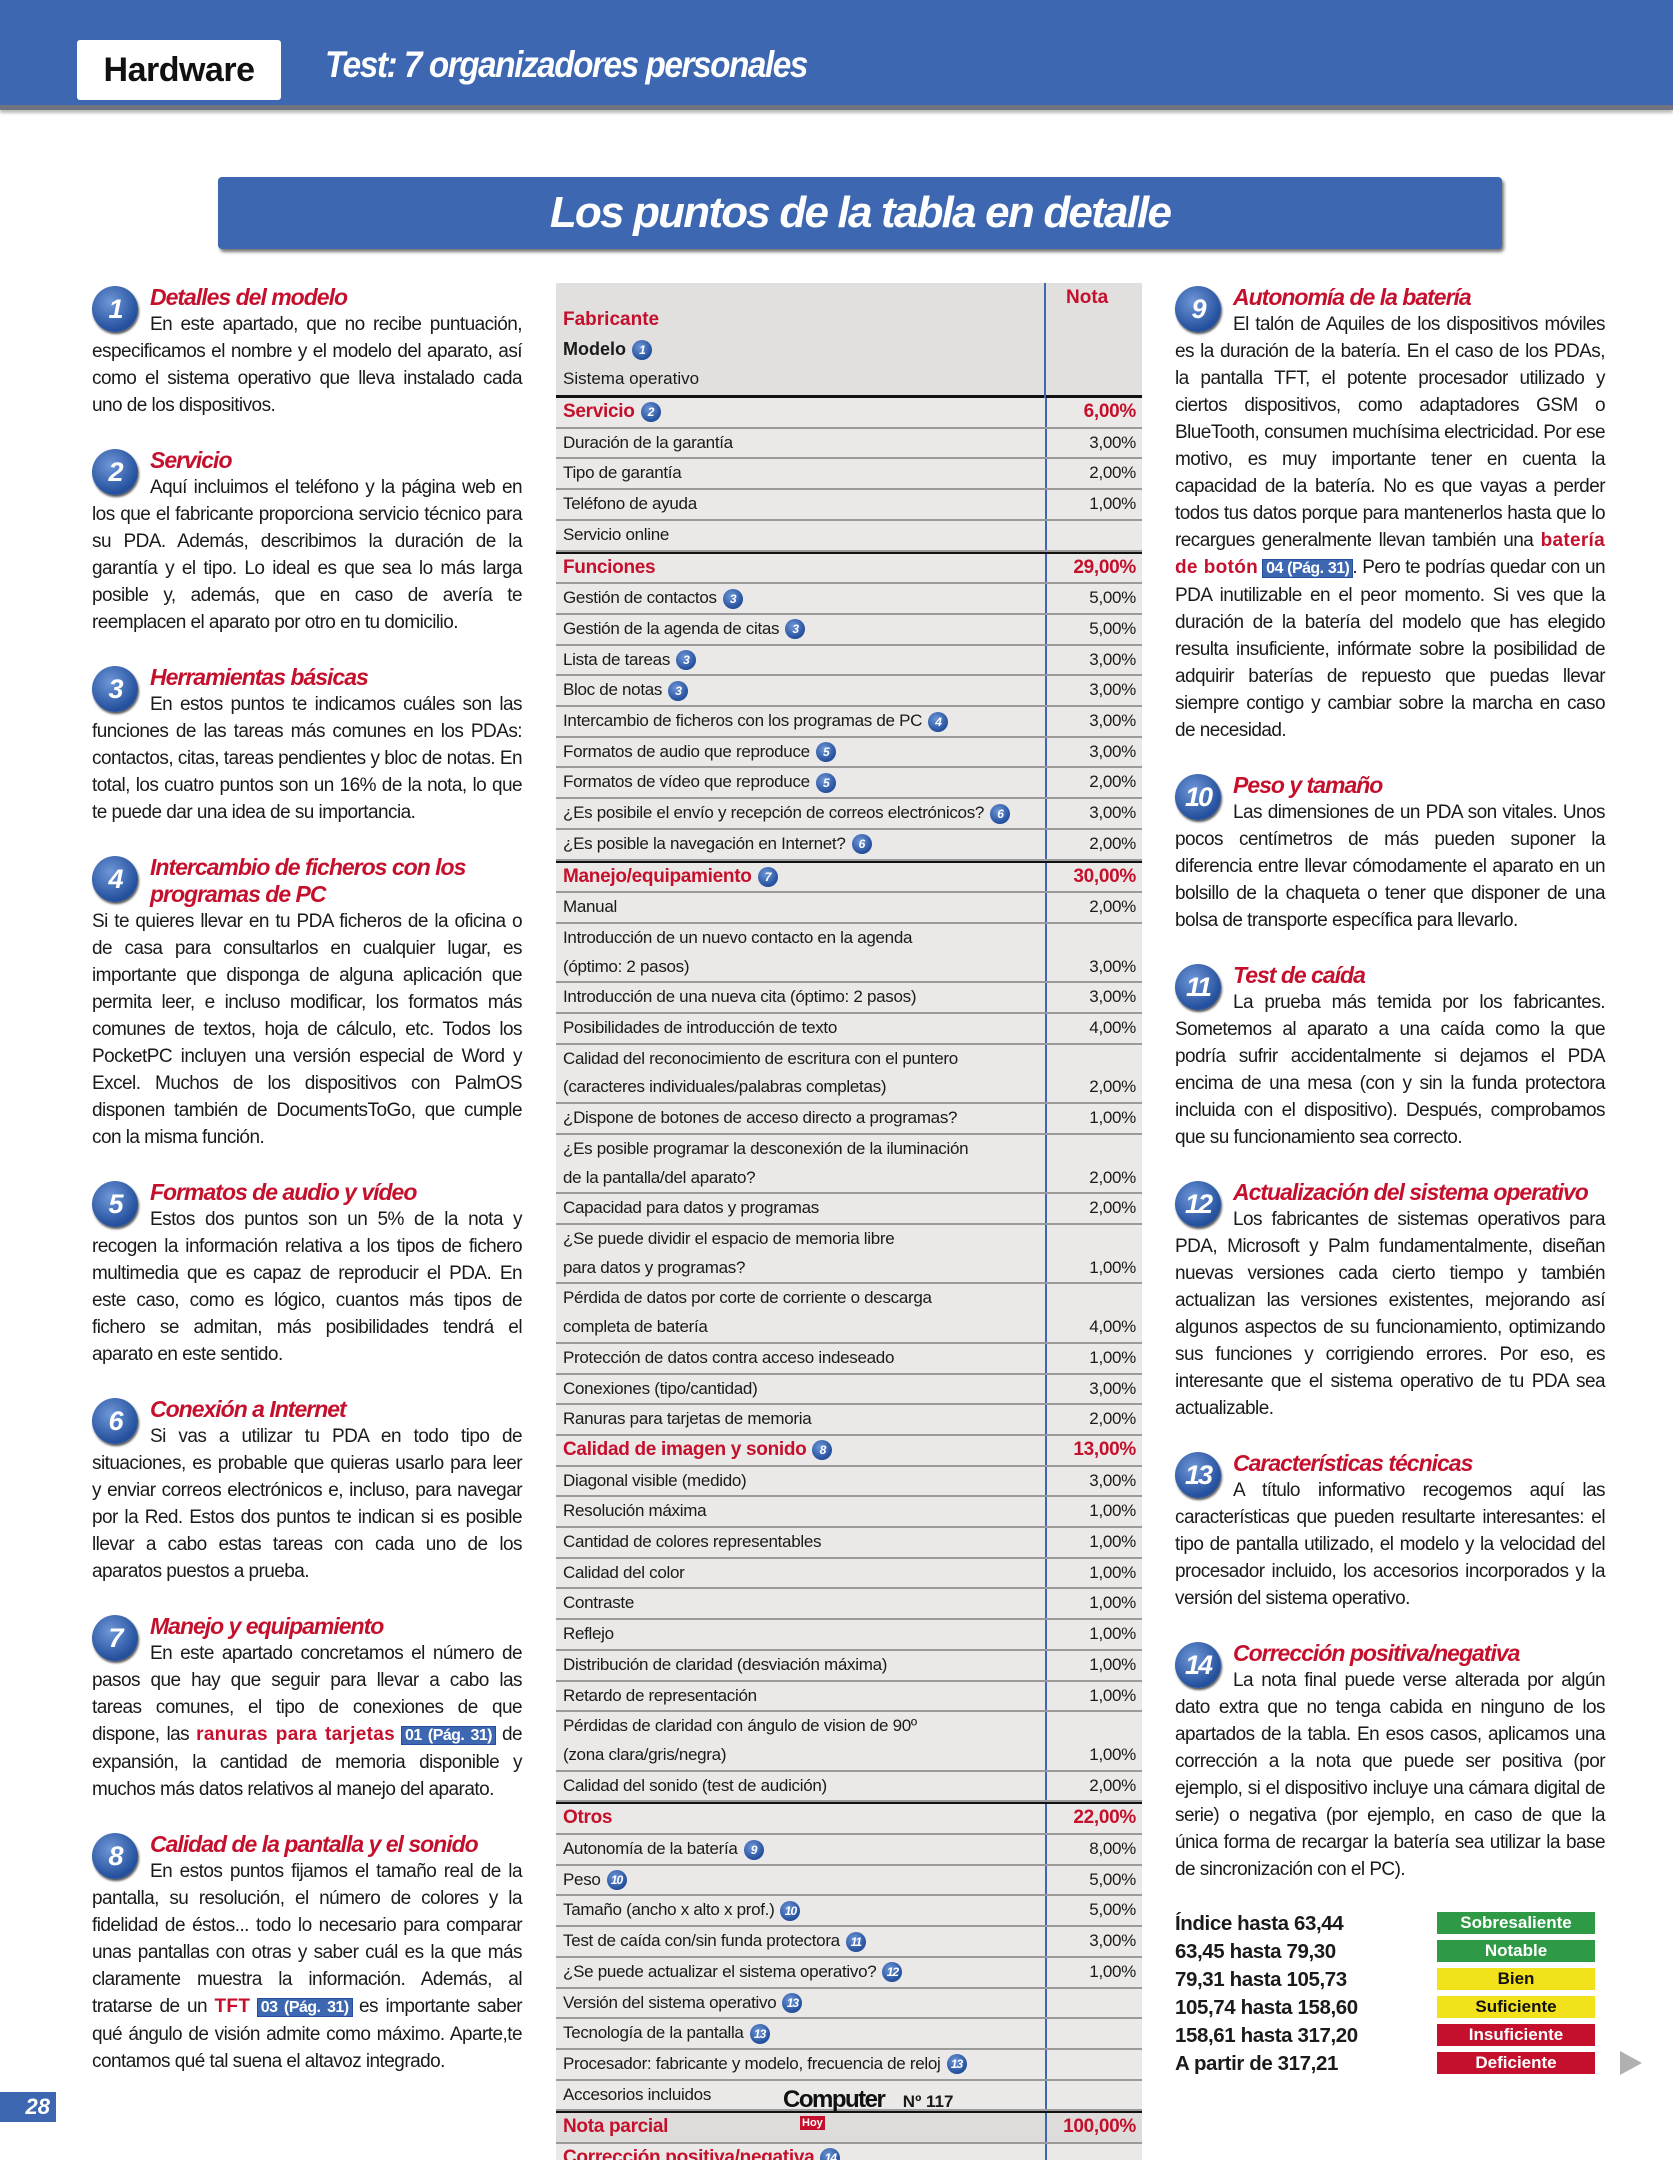 The width and height of the screenshot is (1673, 2160). Describe the element at coordinates (1631, 2063) in the screenshot. I see `next-page-arrow-icon` at that location.